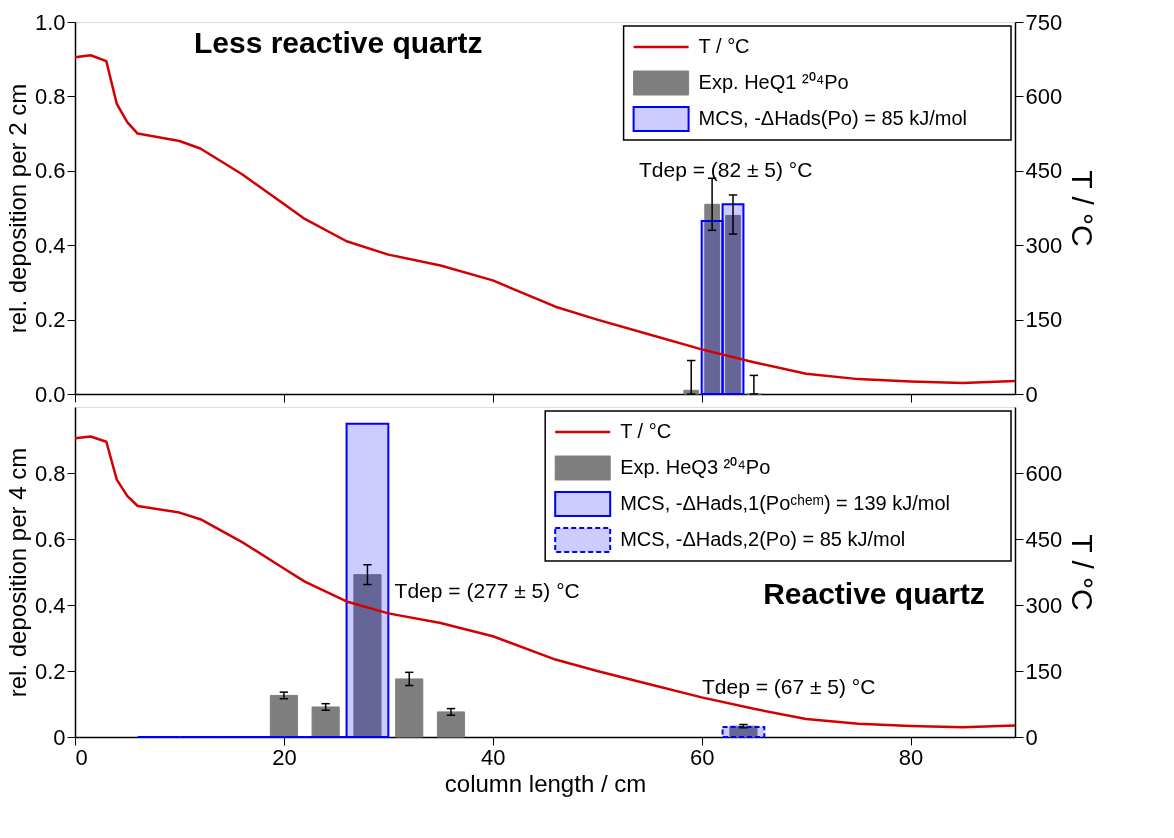  I want to click on x-tick-label: 80, so click(911, 757).